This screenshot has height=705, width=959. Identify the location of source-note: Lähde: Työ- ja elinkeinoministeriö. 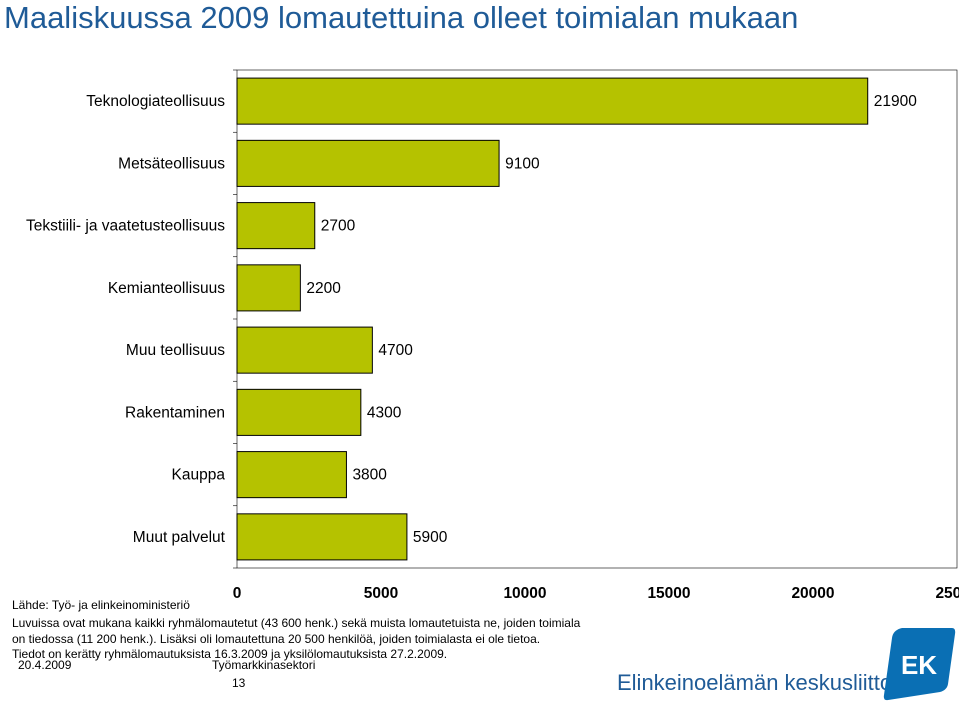
(101, 605).